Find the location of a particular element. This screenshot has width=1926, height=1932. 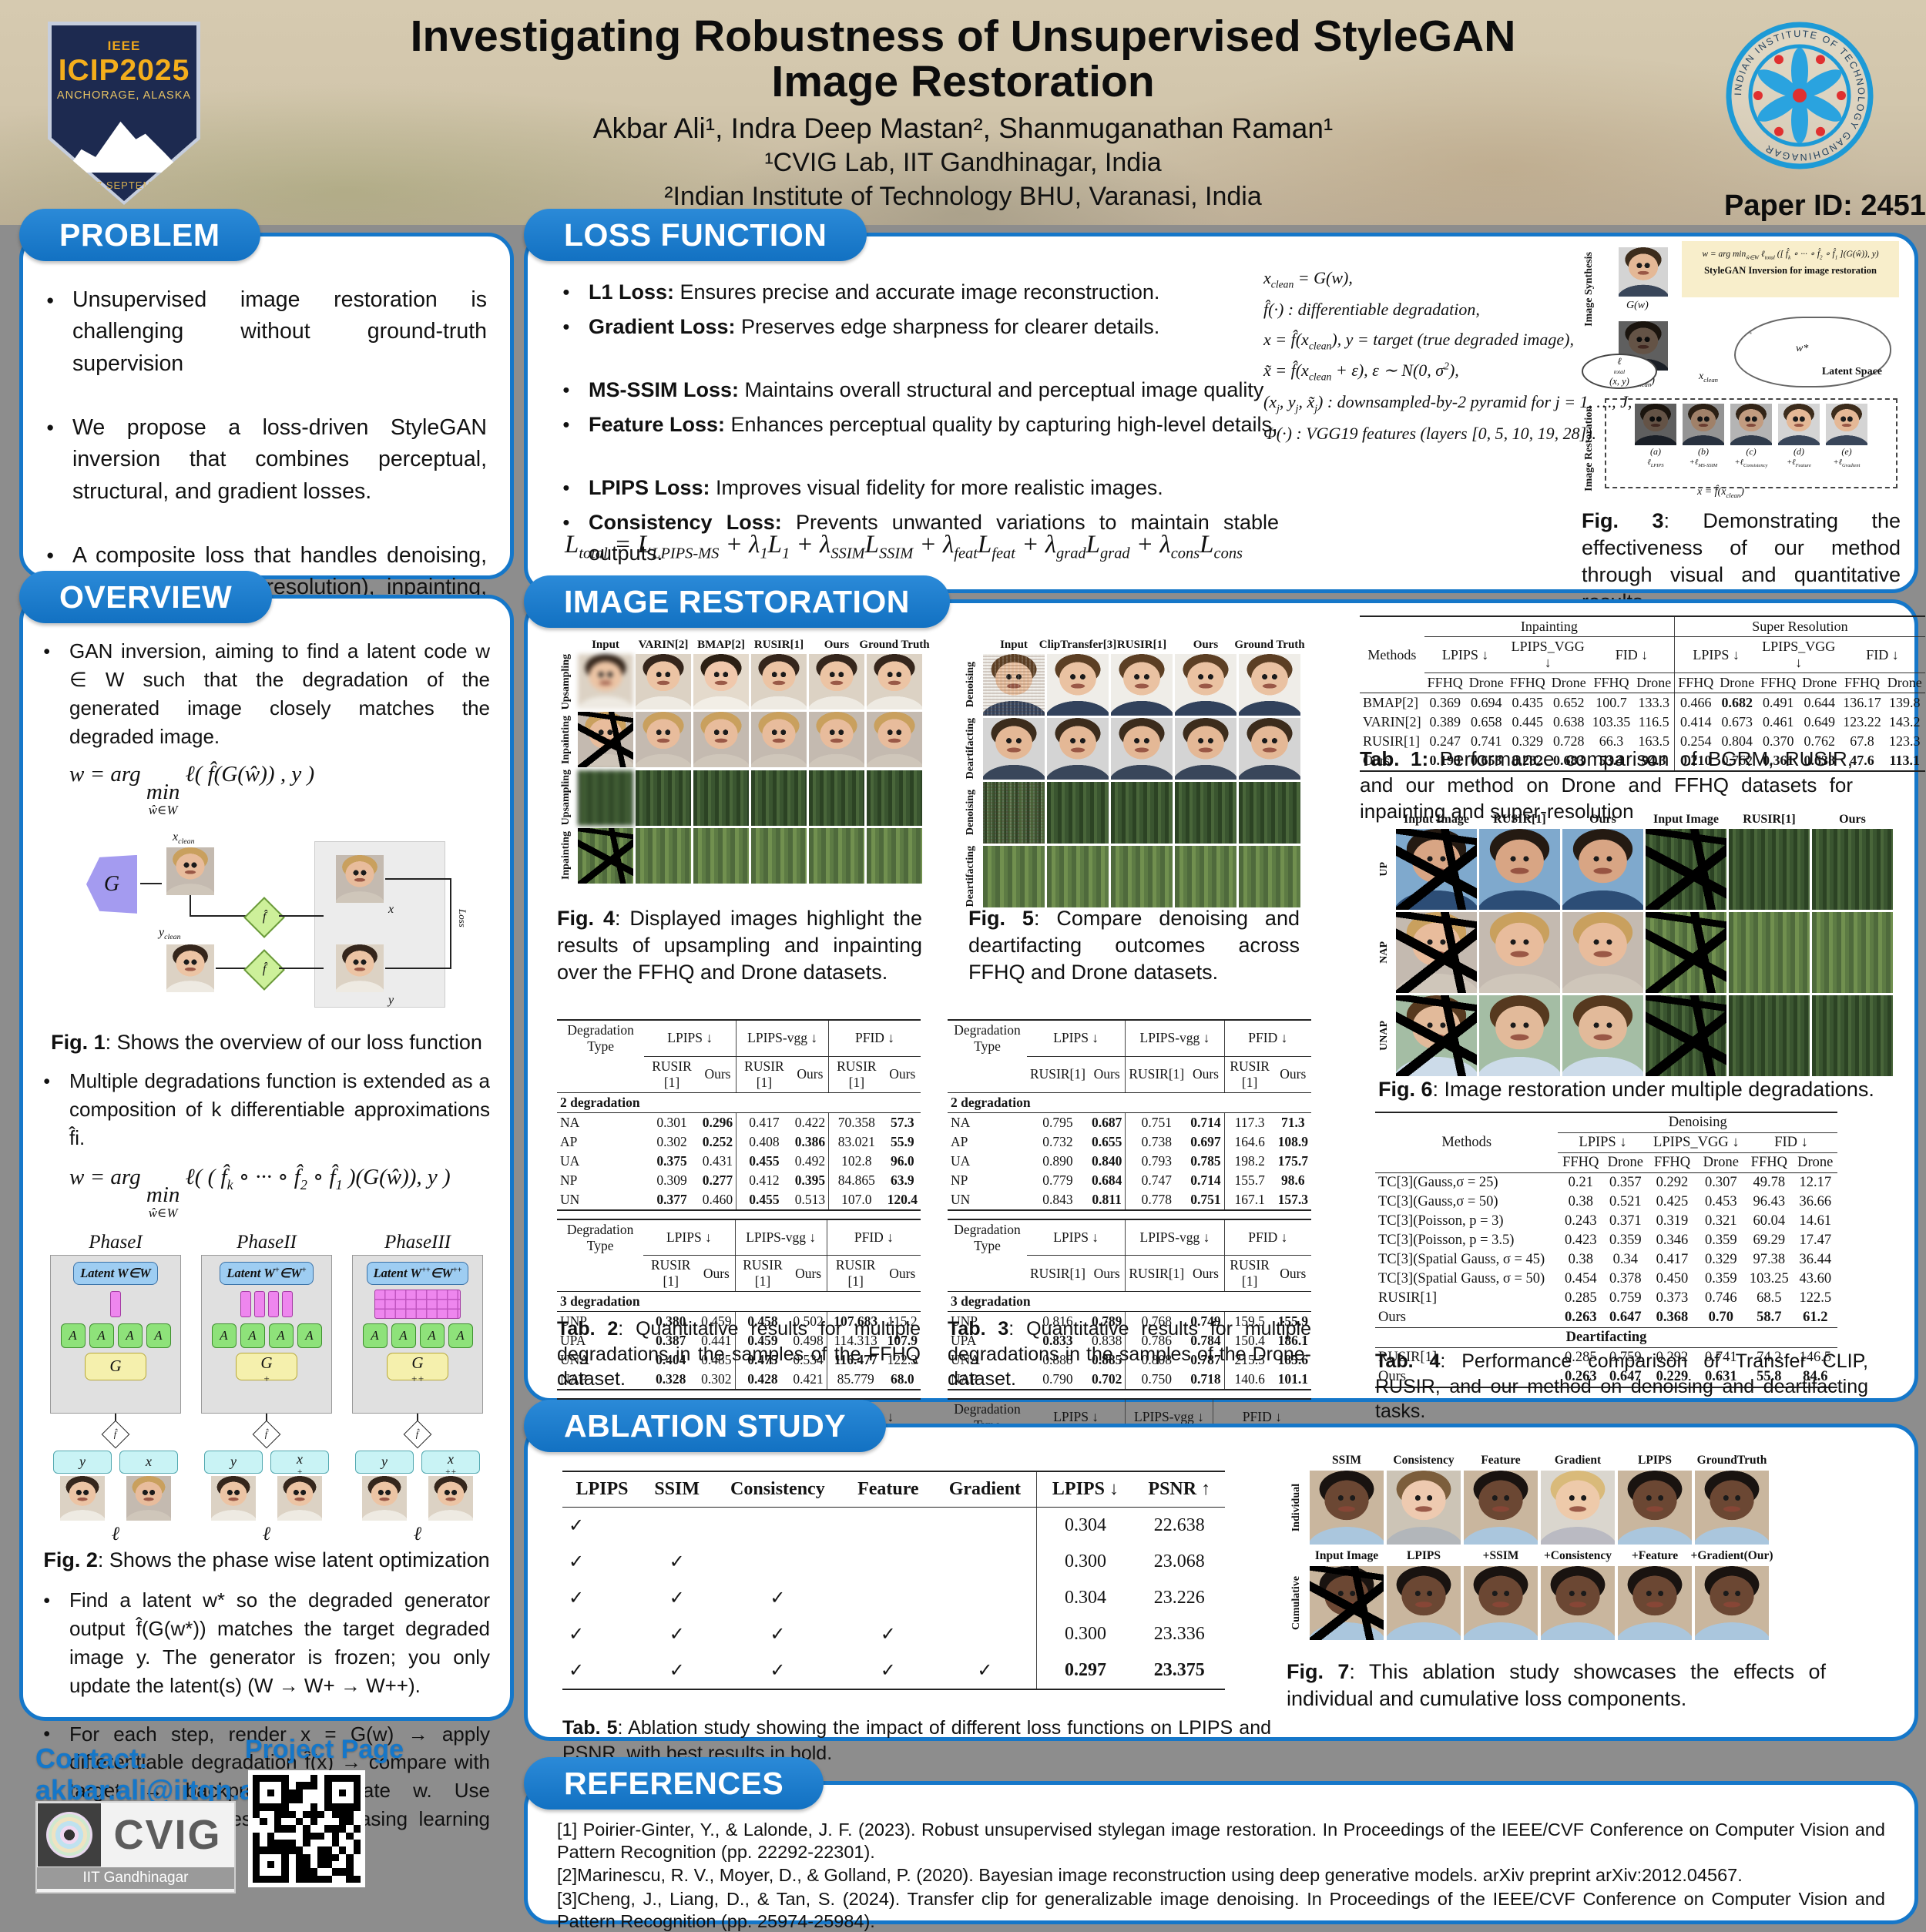

figure-column-label: Ours is located at coordinates (837, 645).